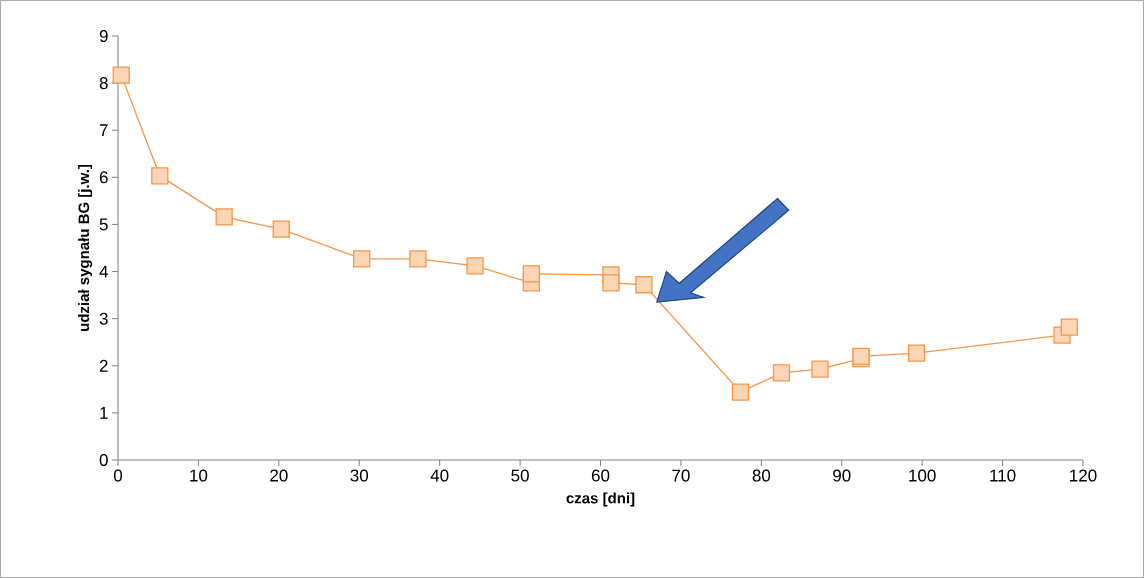  I want to click on x-tick-label: 20, so click(279, 475).